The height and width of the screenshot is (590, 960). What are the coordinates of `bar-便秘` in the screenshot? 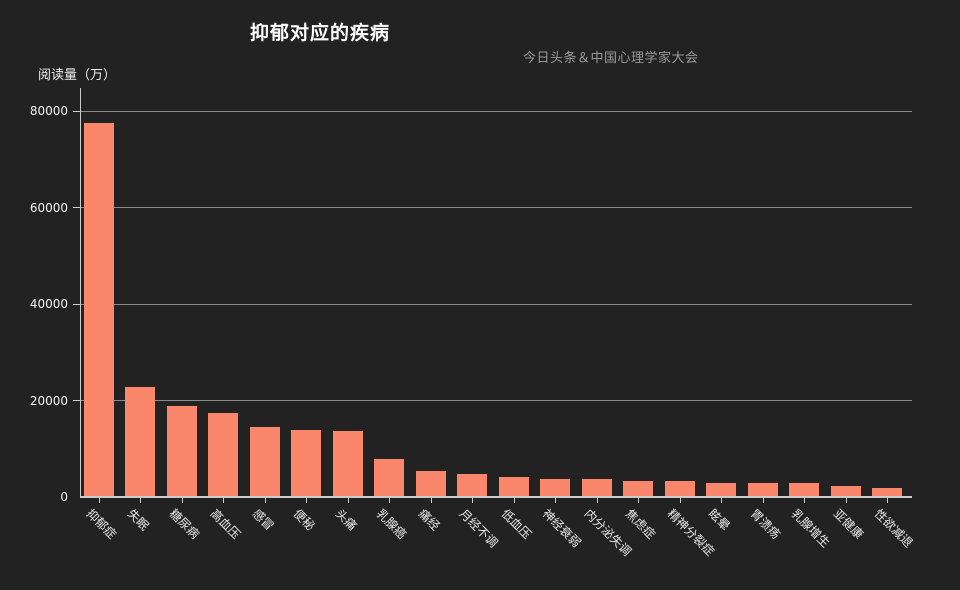 It's located at (306, 463).